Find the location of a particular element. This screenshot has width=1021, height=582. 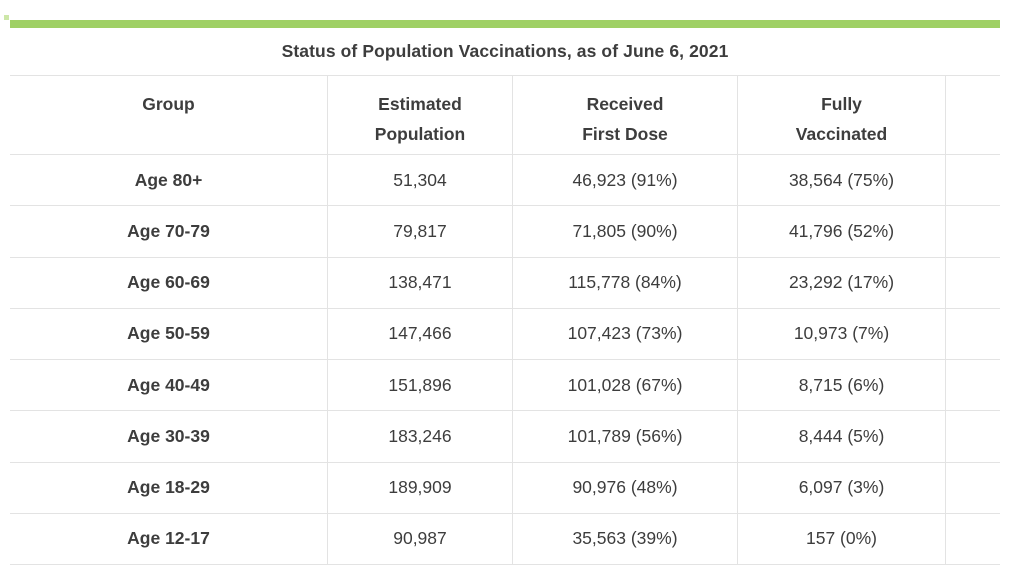

cell-estimated-population: 79,817 is located at coordinates (419, 231).